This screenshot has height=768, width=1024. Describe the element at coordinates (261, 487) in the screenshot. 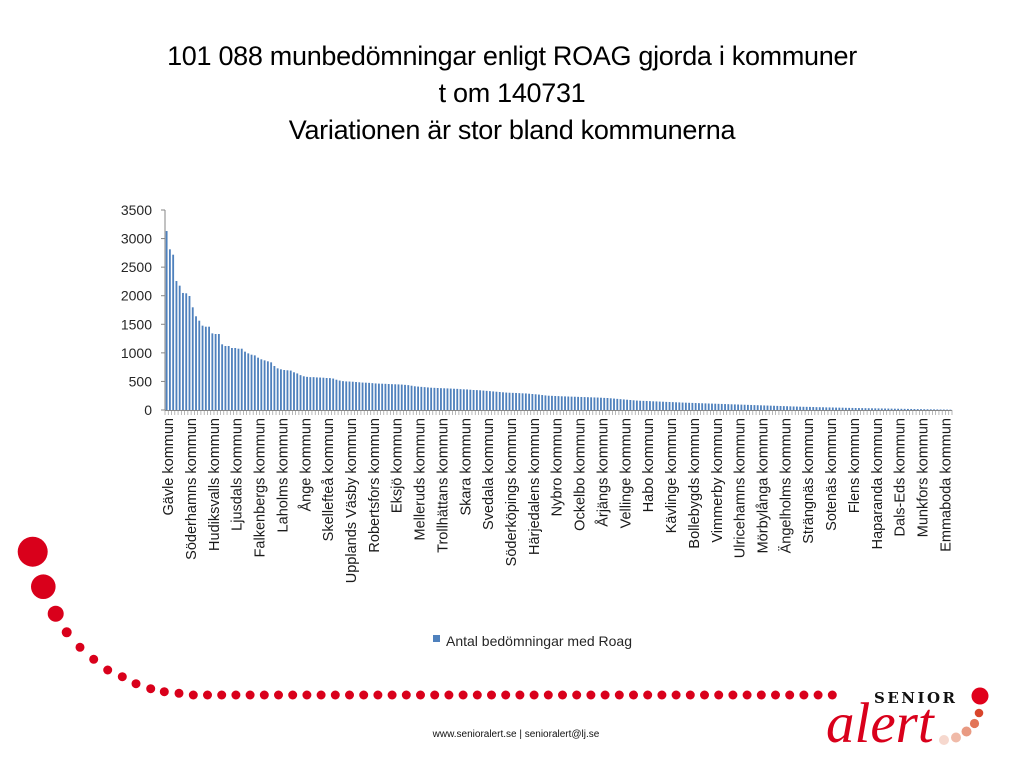

I see `x-category-label: Falkenbergs kommun` at that location.